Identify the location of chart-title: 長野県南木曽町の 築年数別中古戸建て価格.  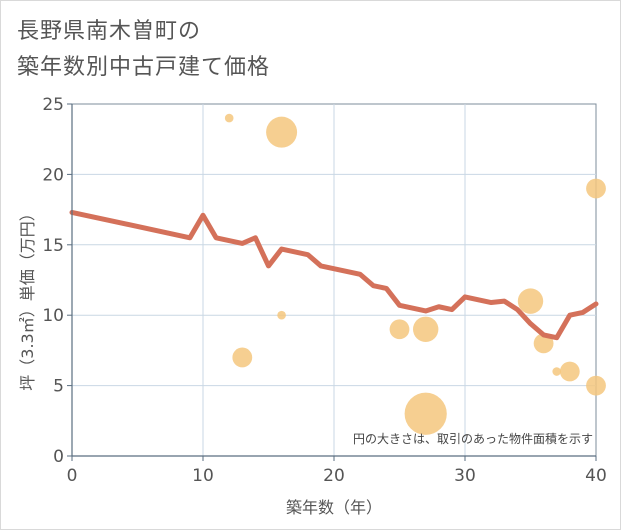
(143, 50).